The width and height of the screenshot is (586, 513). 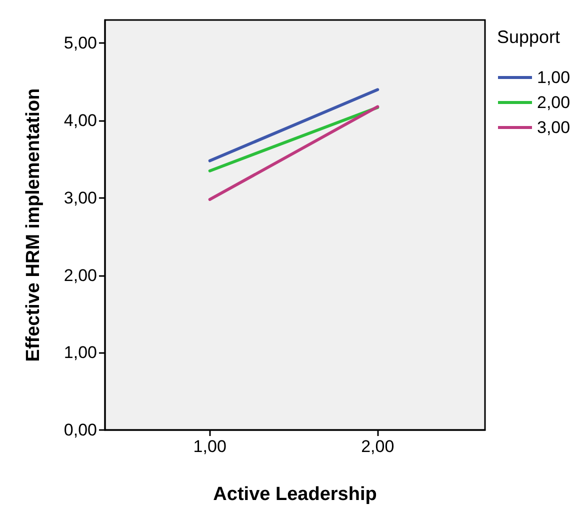 I want to click on y-tick-label: 1,00, so click(x=80, y=352).